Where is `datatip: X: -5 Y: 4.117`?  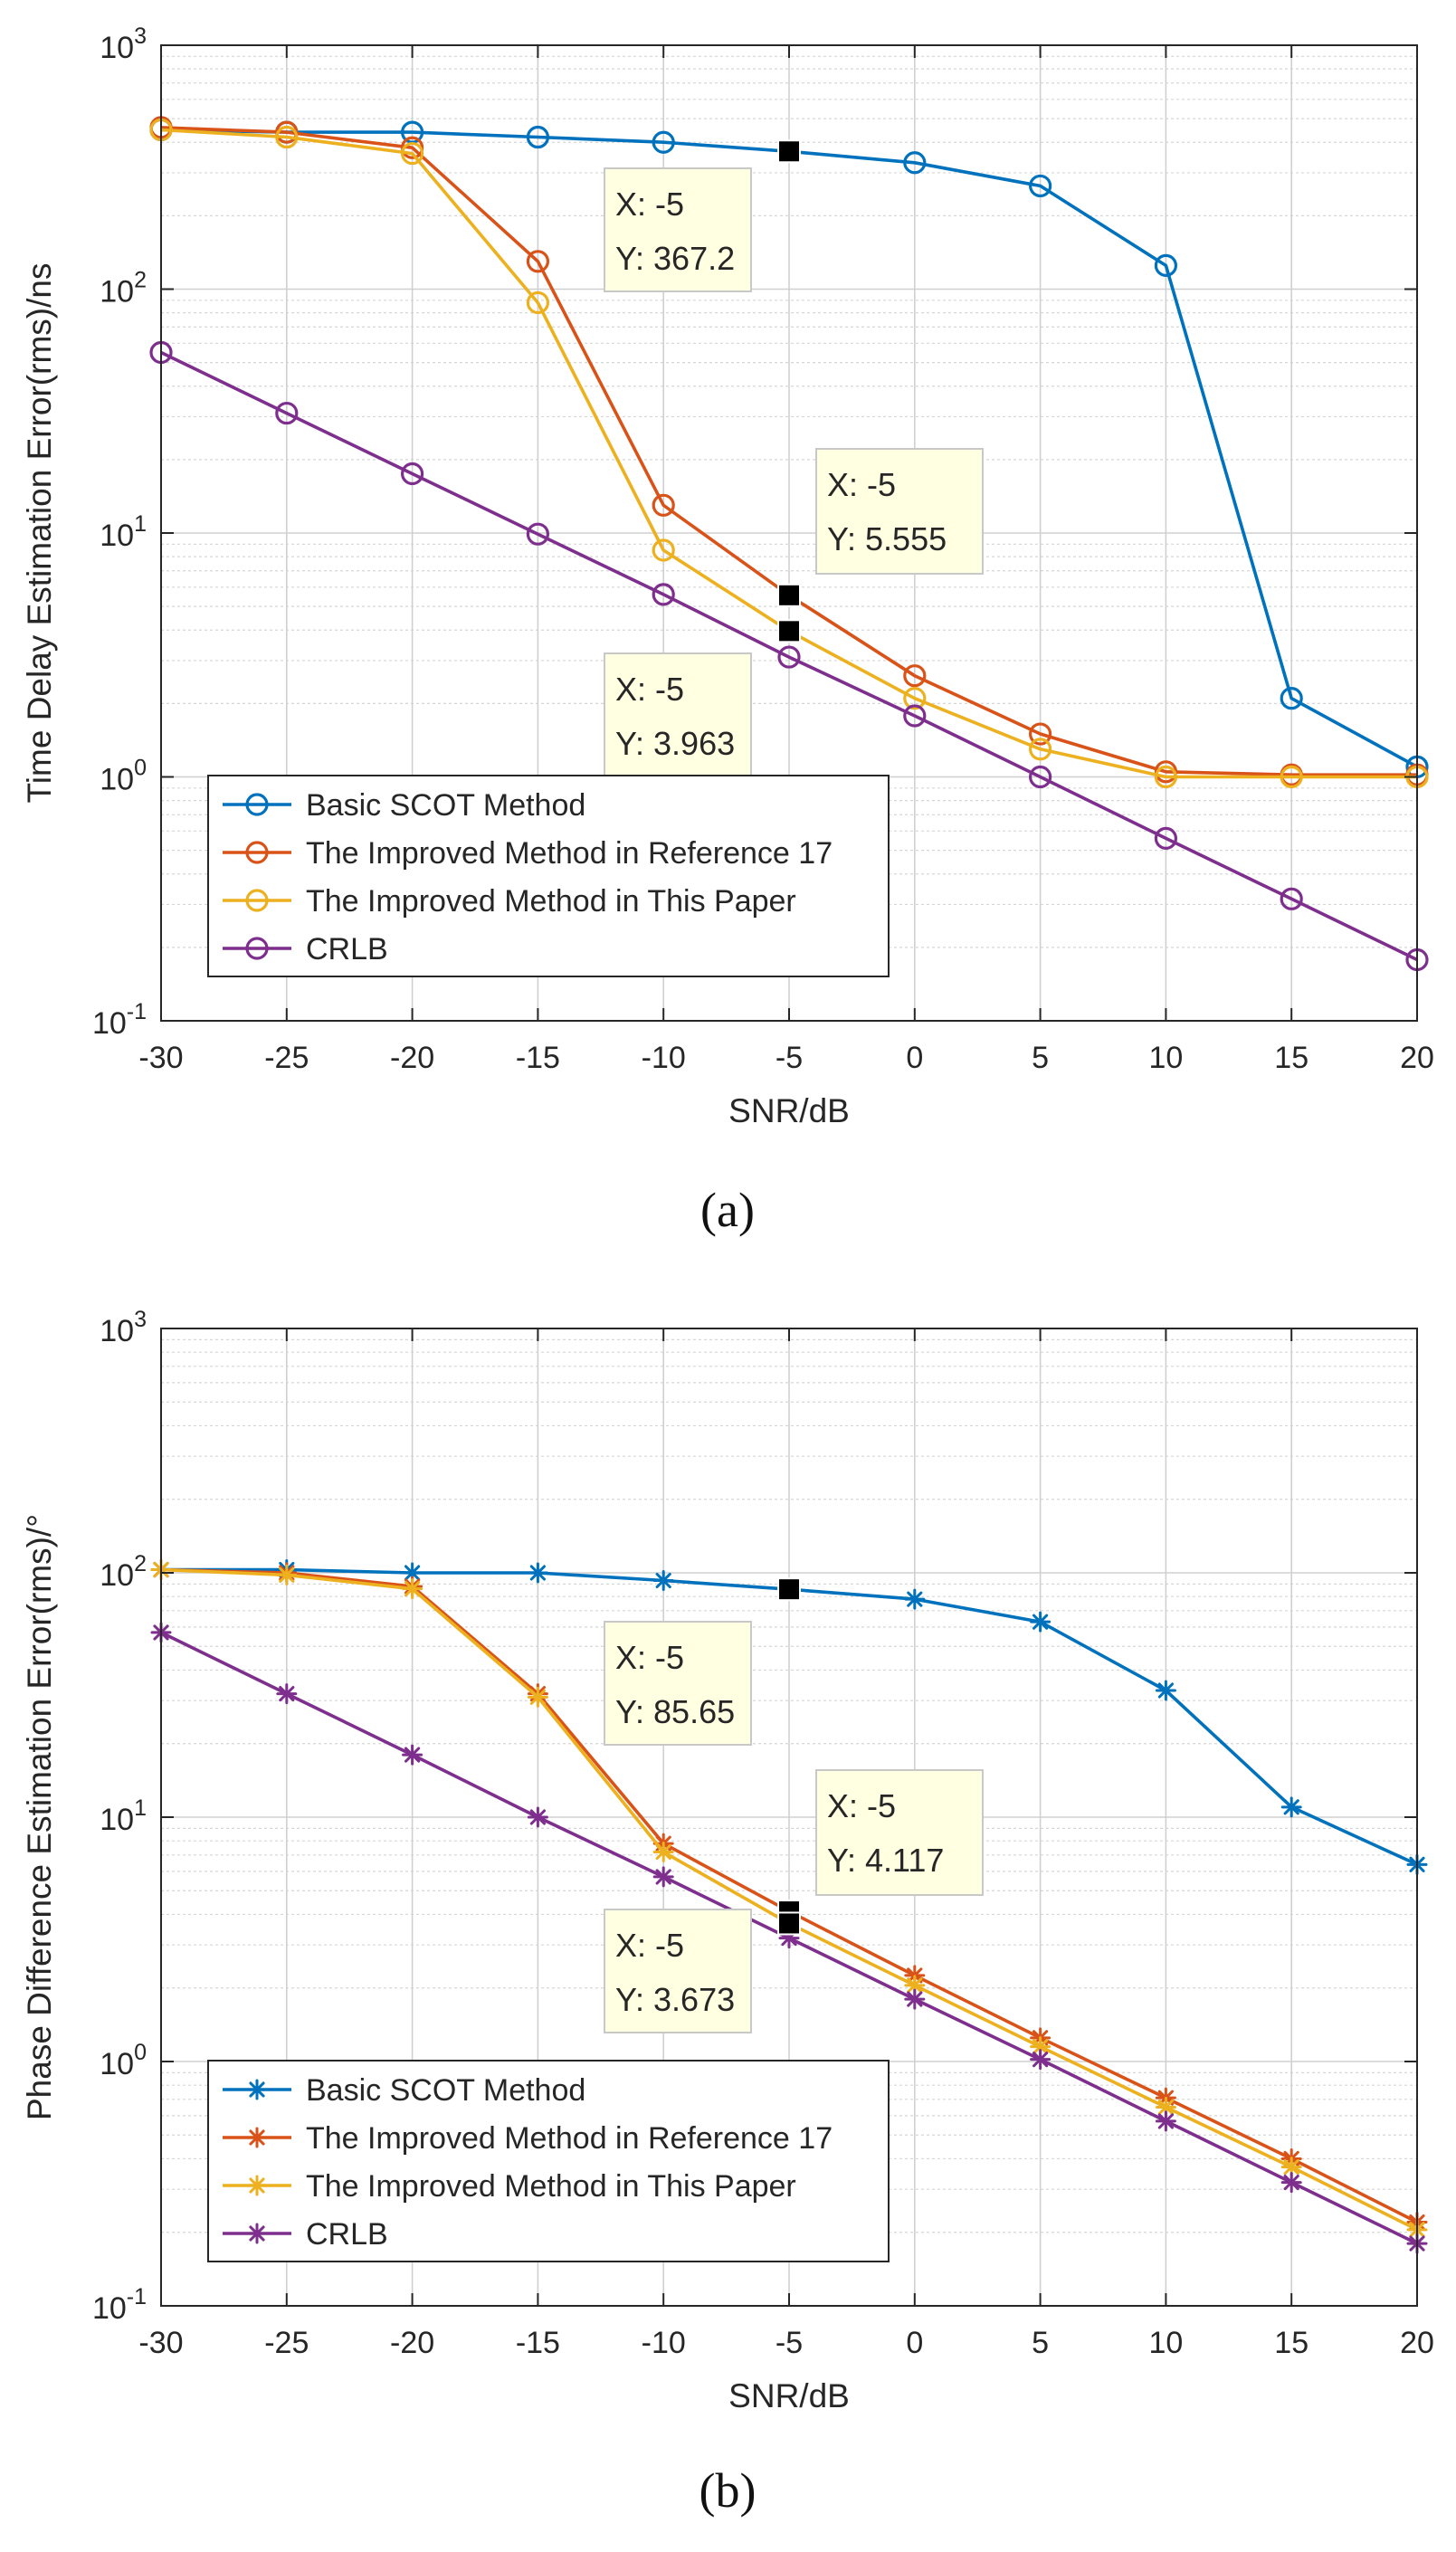
datatip: X: -5 Y: 4.117 is located at coordinates (881, 1846).